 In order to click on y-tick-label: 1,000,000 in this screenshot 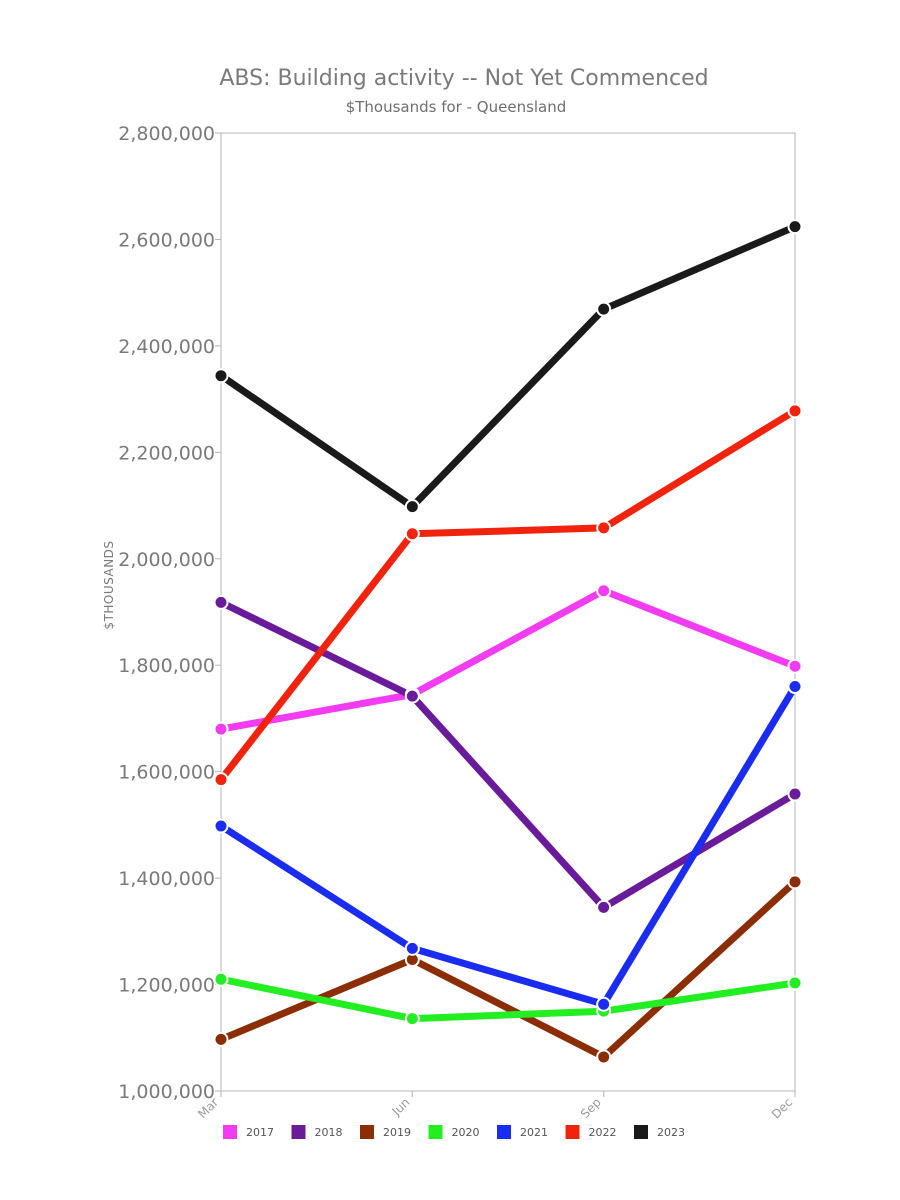, I will do `click(166, 1092)`.